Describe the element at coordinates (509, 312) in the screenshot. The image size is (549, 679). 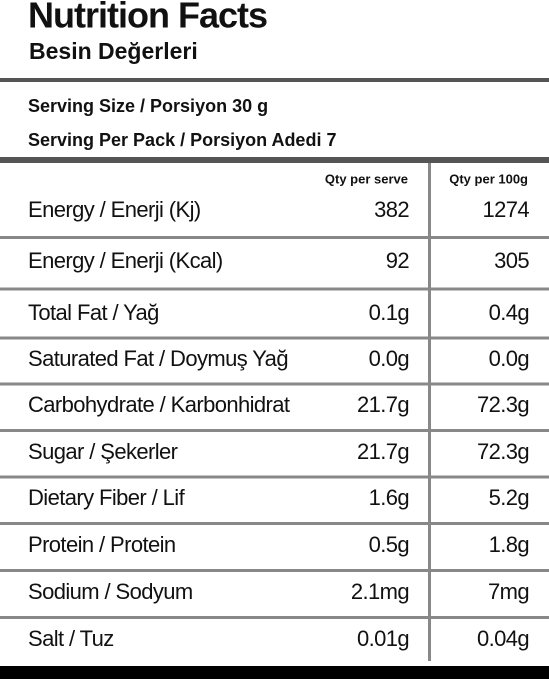
I see `per-100g-value: 0.4g` at that location.